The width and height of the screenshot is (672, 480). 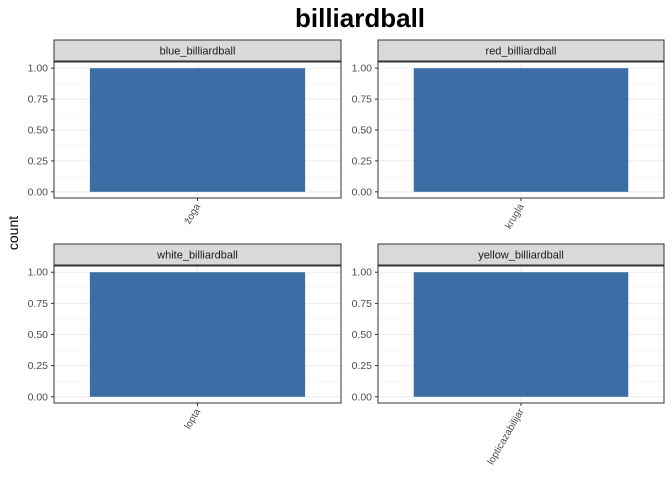 I want to click on panel-strip-label: blue_billiardball, so click(x=198, y=52).